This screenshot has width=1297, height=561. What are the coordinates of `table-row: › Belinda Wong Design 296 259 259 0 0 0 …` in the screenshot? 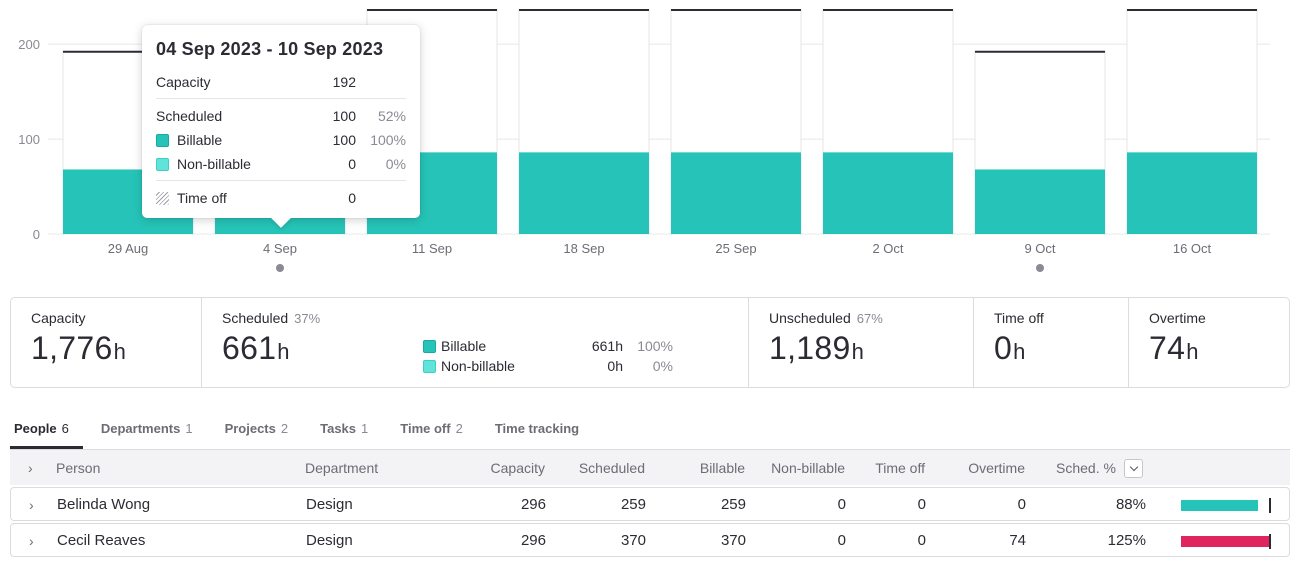 It's located at (650, 504).